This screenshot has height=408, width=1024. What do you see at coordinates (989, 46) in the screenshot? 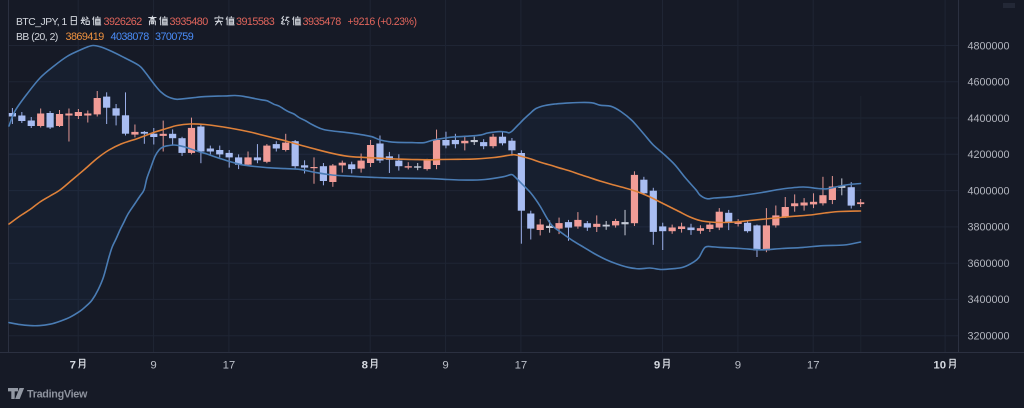
I see `svg-text: 4800000` at bounding box center [989, 46].